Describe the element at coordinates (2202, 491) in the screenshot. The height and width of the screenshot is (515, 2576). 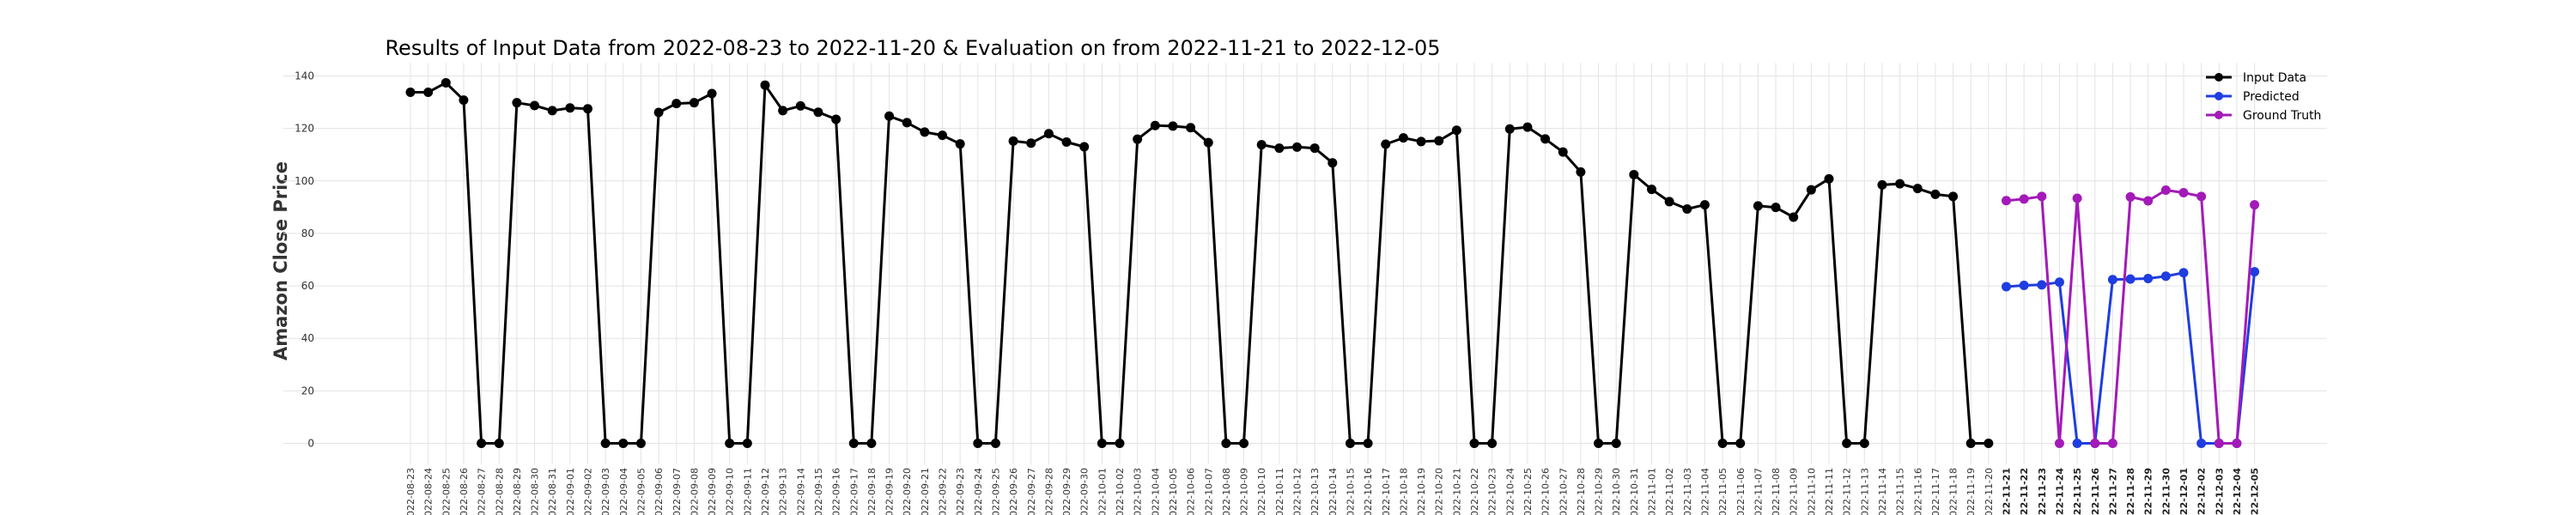
I see `x-tick-label: 2022-12-02` at that location.